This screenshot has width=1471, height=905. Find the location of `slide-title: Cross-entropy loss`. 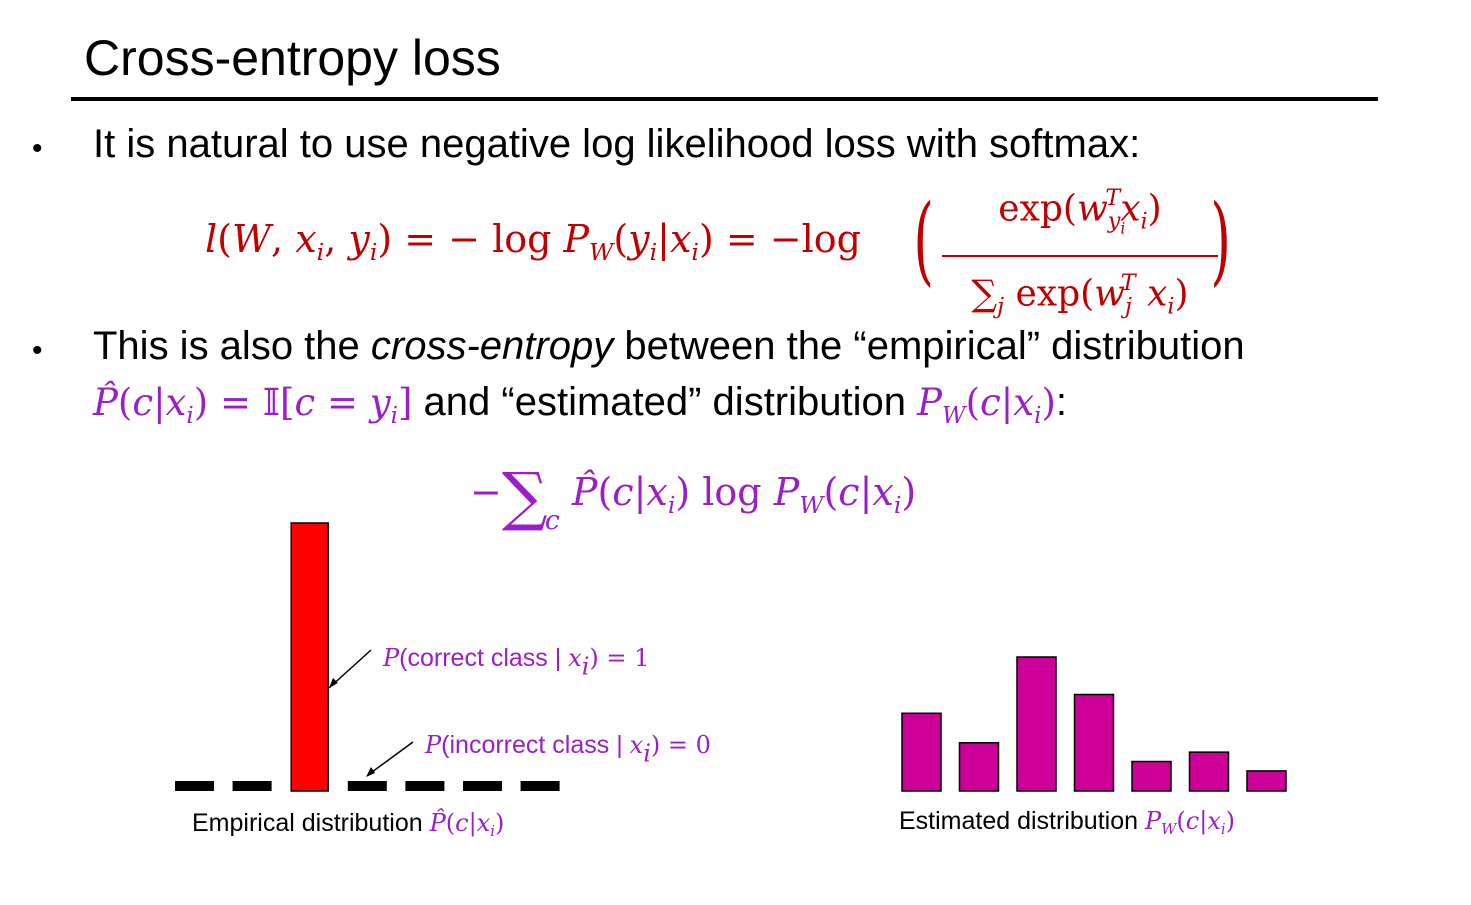

slide-title: Cross-entropy loss is located at coordinates (292, 58).